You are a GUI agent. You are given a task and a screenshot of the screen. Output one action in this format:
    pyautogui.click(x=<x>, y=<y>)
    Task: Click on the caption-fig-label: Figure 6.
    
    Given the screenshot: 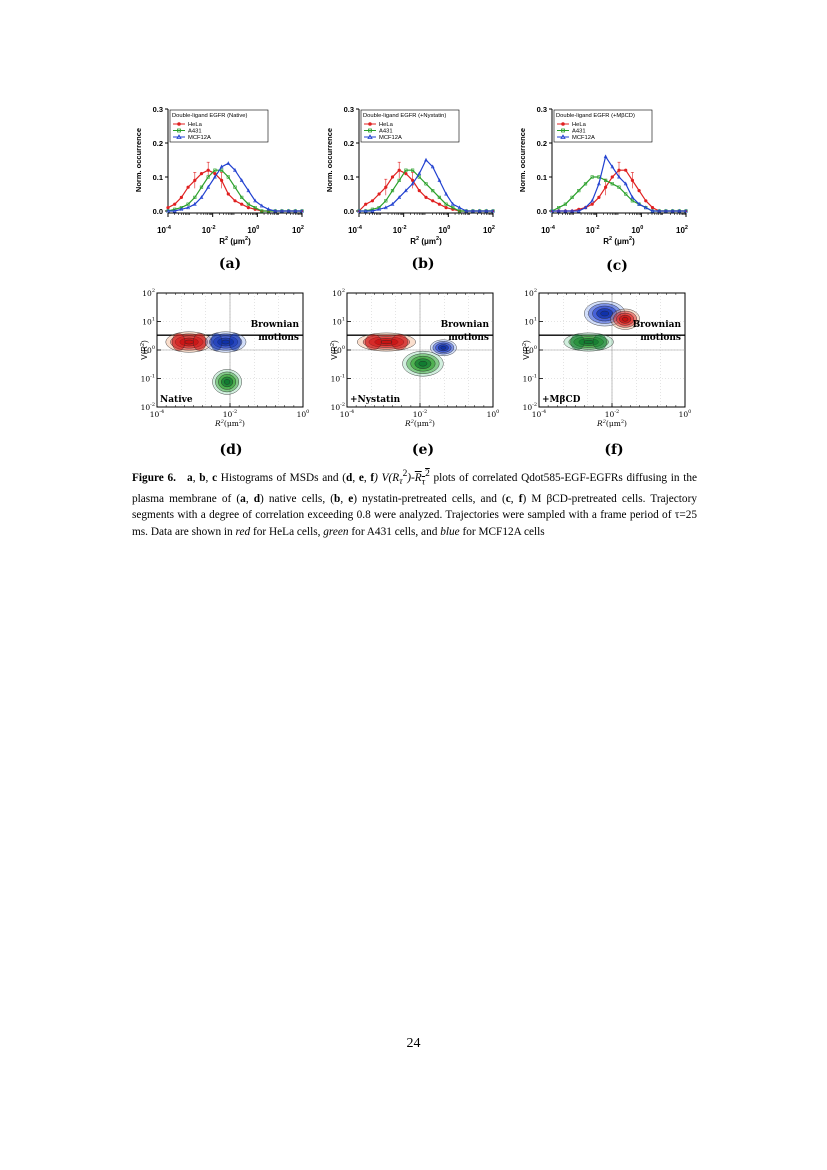 What is the action you would take?
    pyautogui.click(x=154, y=477)
    